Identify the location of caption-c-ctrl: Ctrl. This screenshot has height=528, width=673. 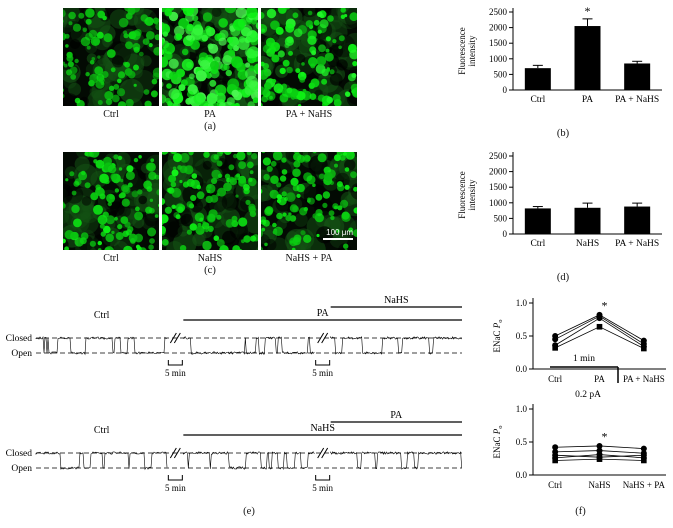
(111, 258).